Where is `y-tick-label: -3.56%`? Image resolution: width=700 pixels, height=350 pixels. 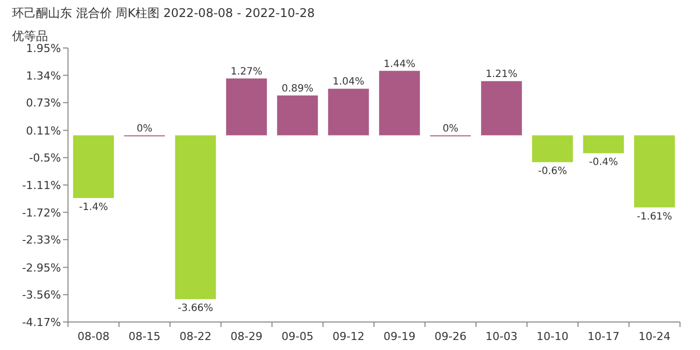
y-tick-label: -3.56% is located at coordinates (41, 295).